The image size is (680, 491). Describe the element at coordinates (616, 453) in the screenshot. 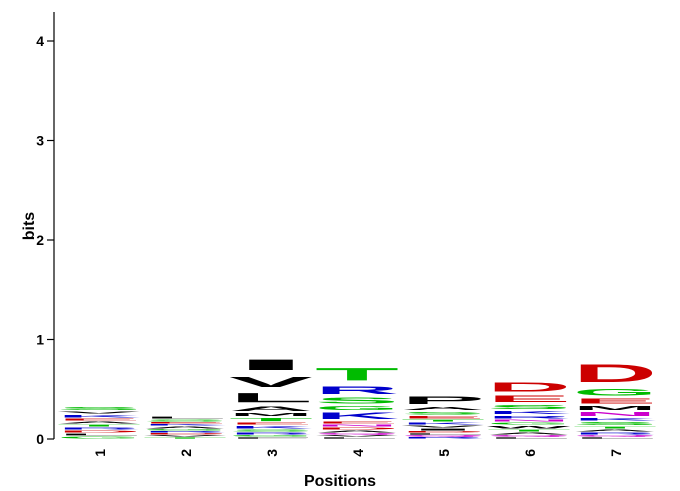

I see `x-tick-label: 7` at that location.